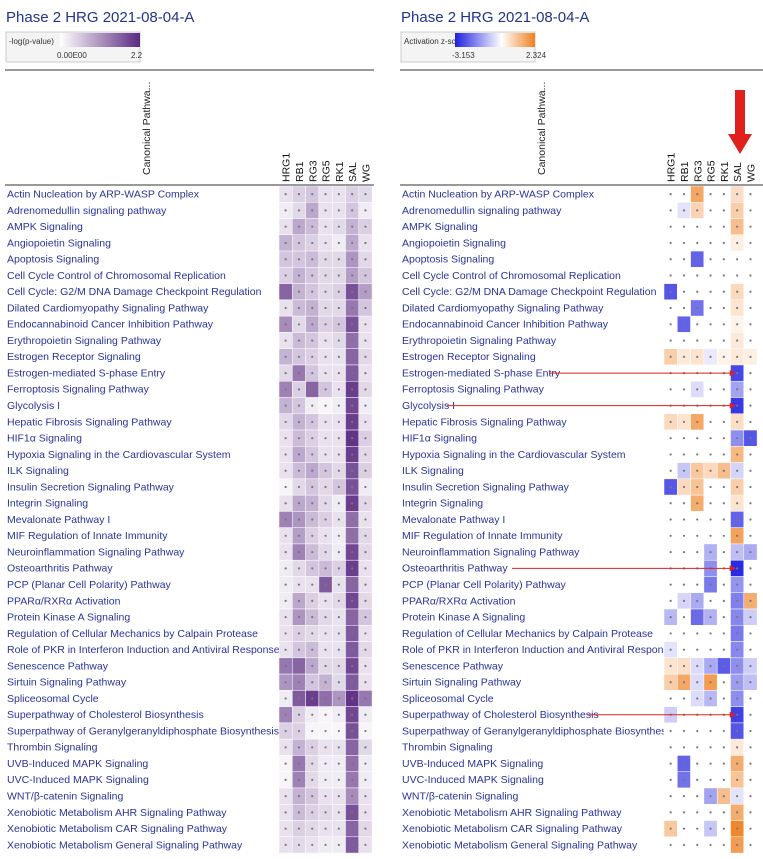 The height and width of the screenshot is (859, 763). Describe the element at coordinates (740, 144) in the screenshot. I see `sal-highlight-arrowhead` at that location.